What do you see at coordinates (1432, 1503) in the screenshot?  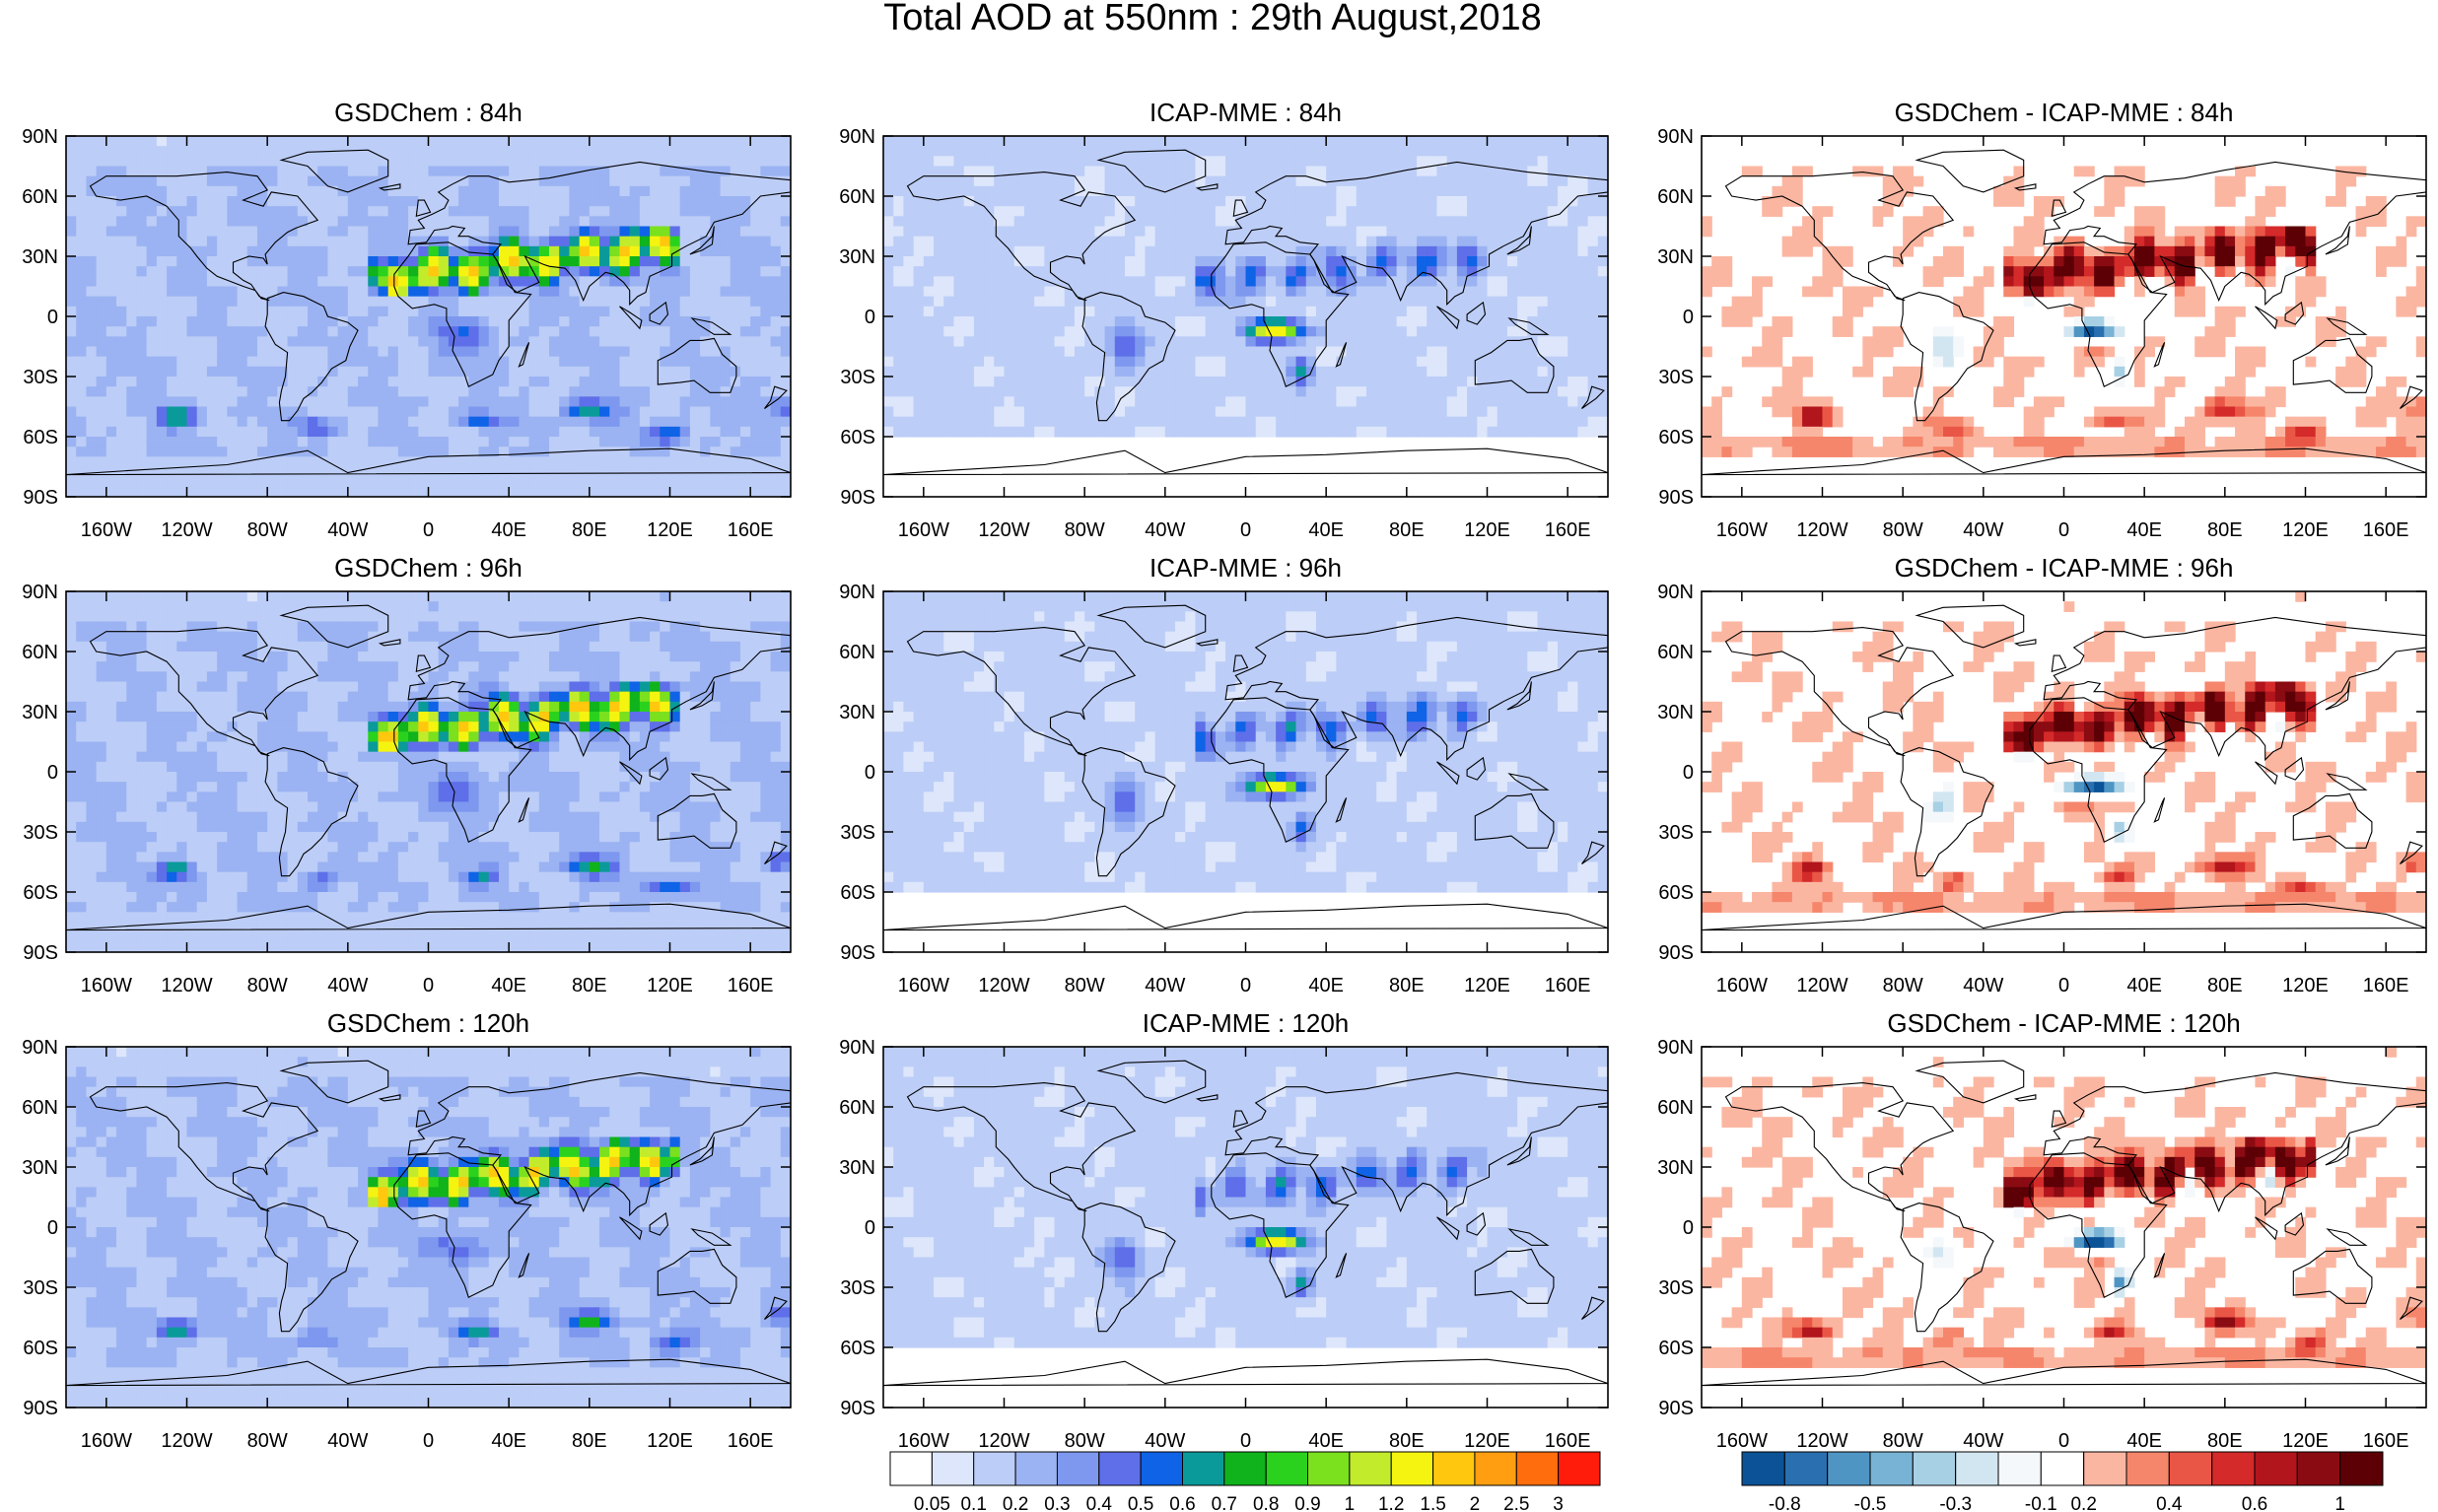 I see `colorbar-label: 1.5` at bounding box center [1432, 1503].